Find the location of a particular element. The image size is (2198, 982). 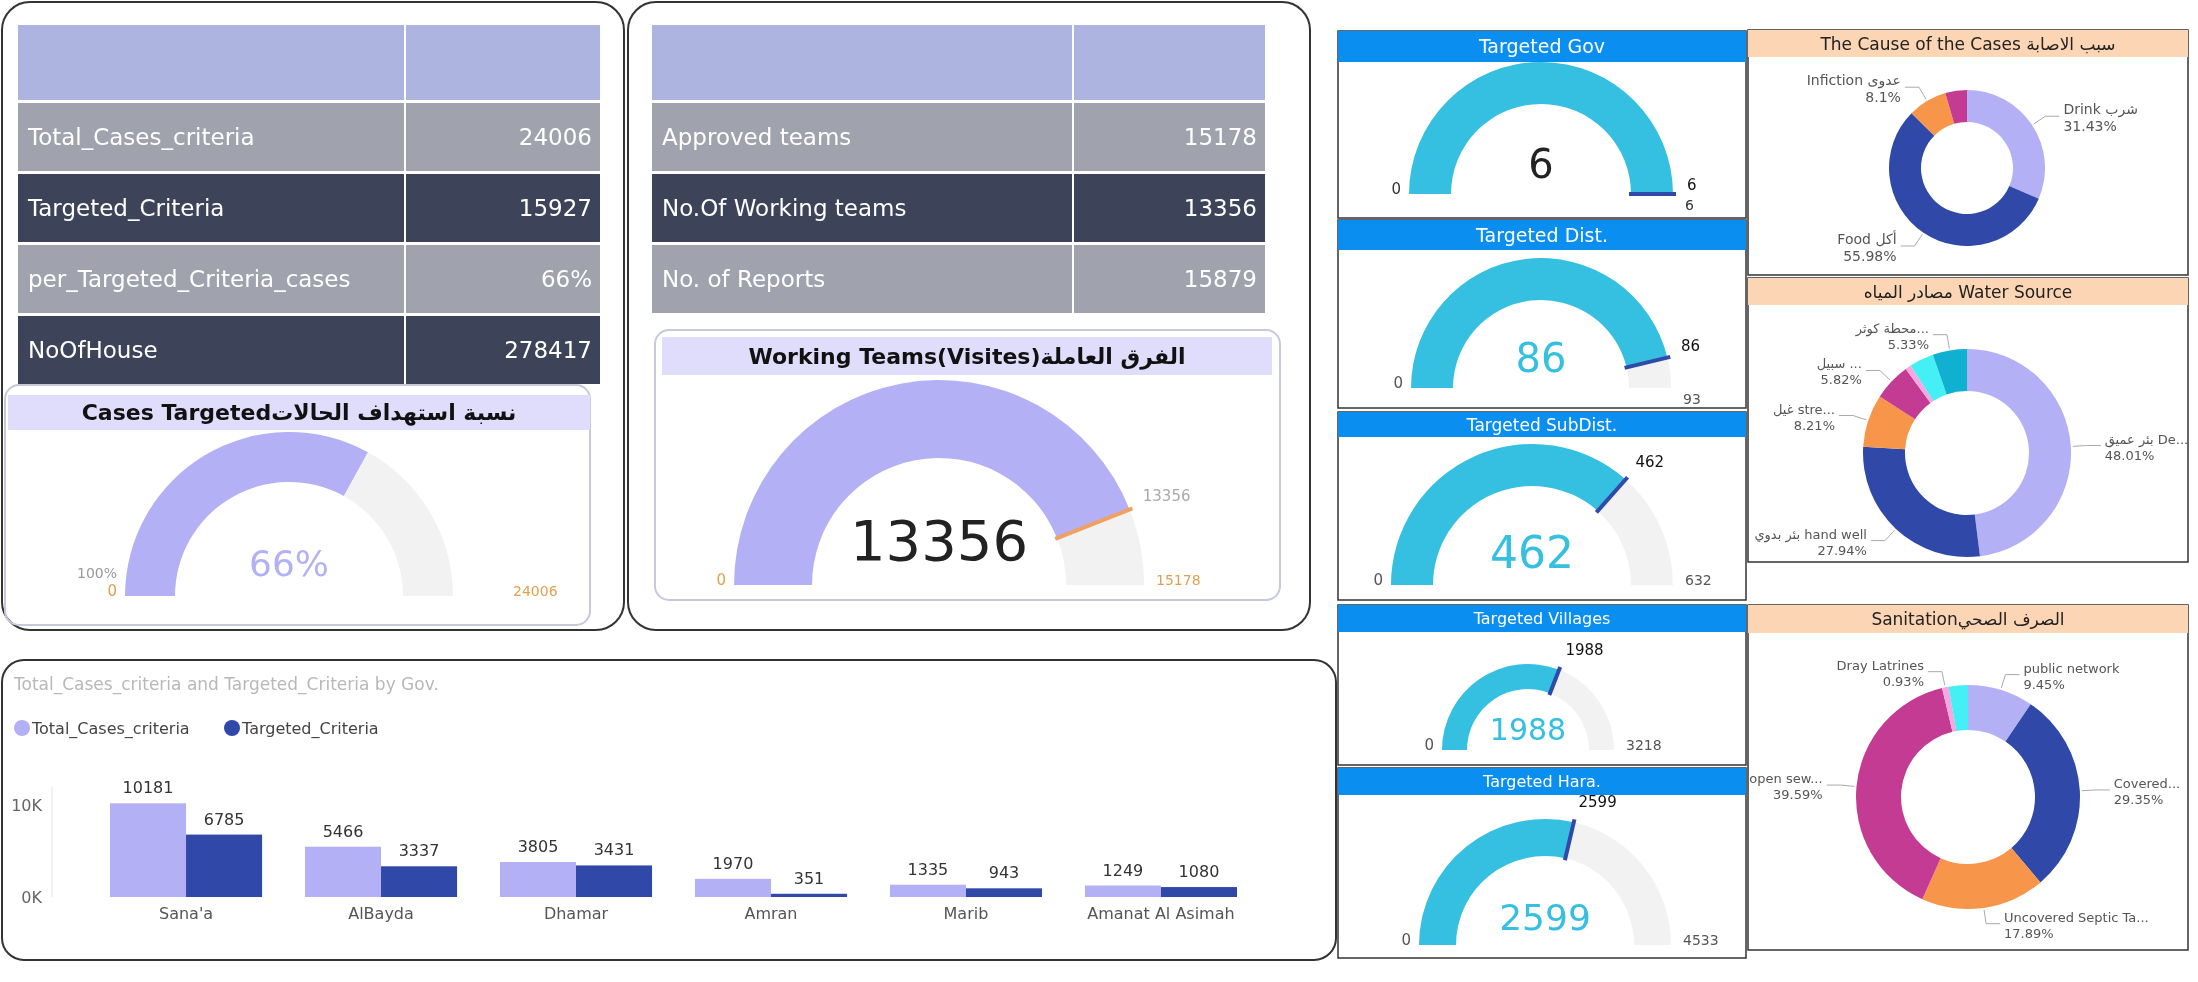

data-label: 48.01% is located at coordinates (2129, 455).